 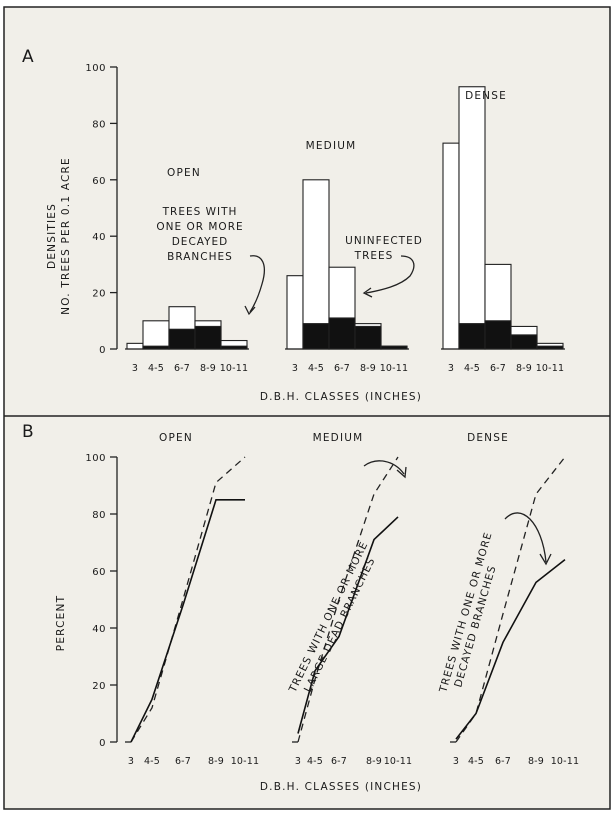 I want to click on annotation-dense-arrow, so click(x=525, y=537).